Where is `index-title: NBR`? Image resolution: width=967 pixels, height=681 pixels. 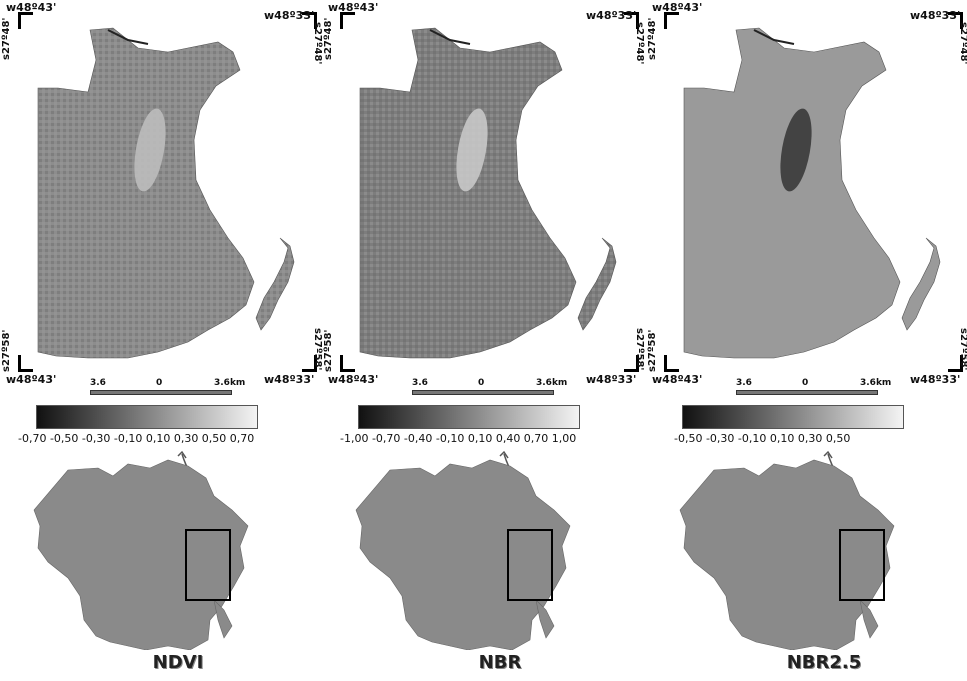 index-title: NBR is located at coordinates (500, 662).